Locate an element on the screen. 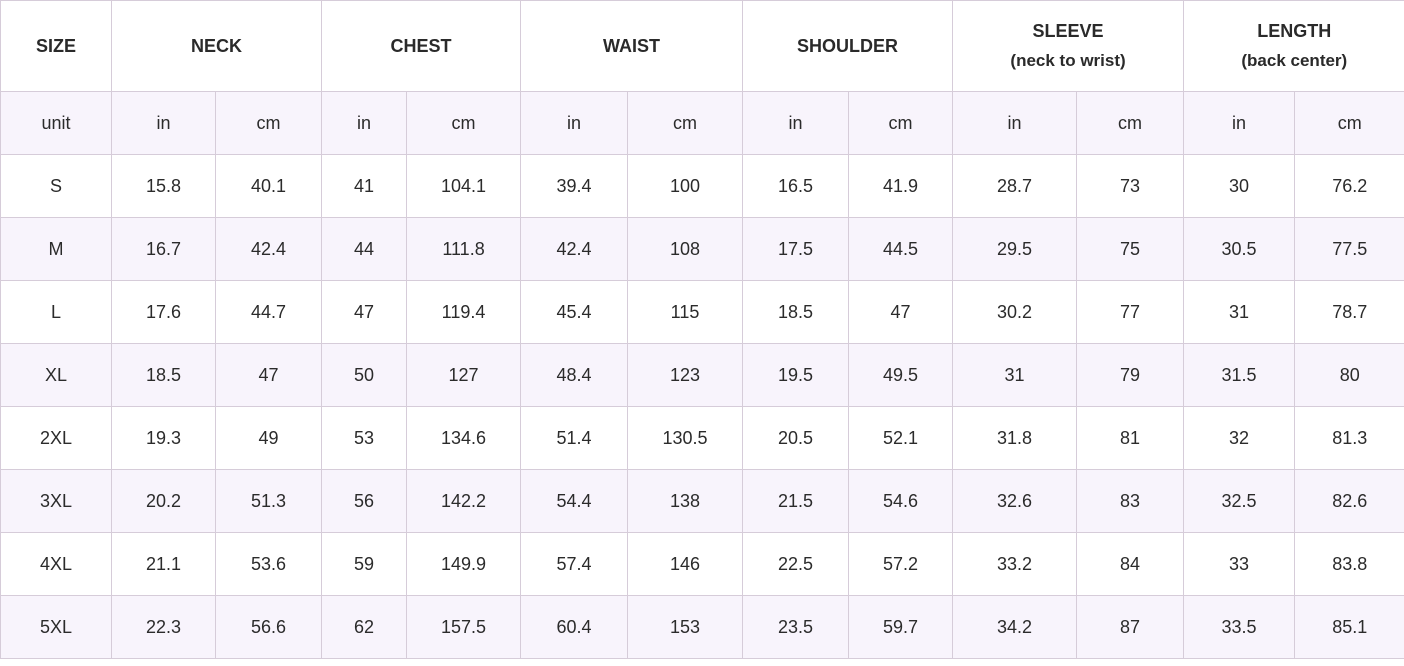 The width and height of the screenshot is (1404, 666). measurement-cell: 45.4 is located at coordinates (574, 312).